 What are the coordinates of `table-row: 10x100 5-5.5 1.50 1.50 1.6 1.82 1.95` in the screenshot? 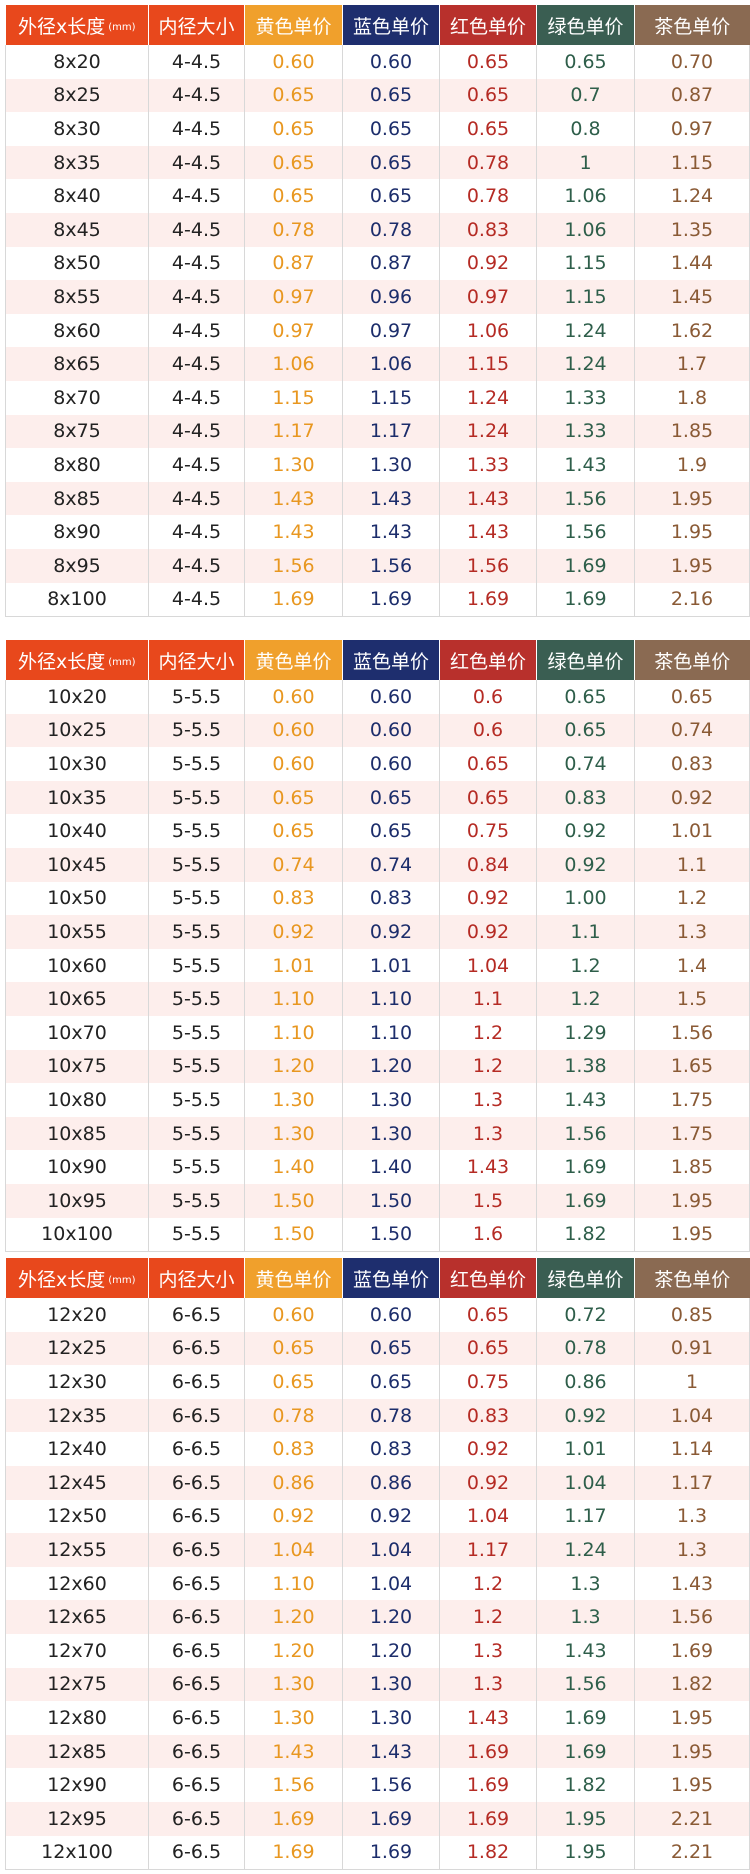 It's located at (377, 1235).